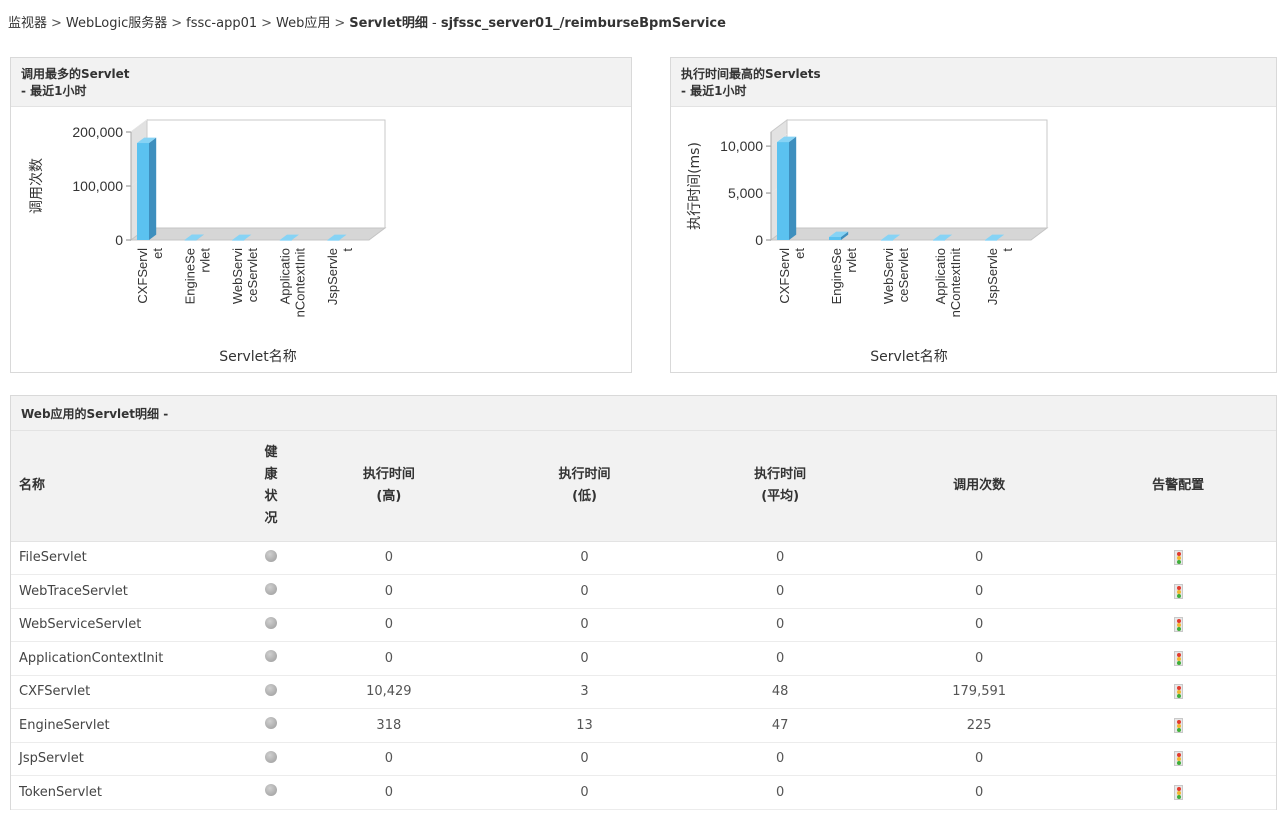 This screenshot has width=1280, height=831. What do you see at coordinates (347, 250) in the screenshot?
I see `x-tick-label: t` at bounding box center [347, 250].